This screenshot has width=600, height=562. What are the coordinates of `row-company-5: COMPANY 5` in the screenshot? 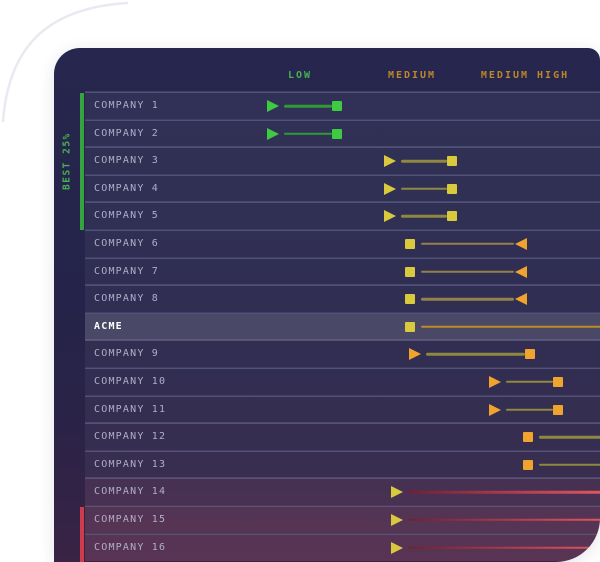 It's located at (342, 216).